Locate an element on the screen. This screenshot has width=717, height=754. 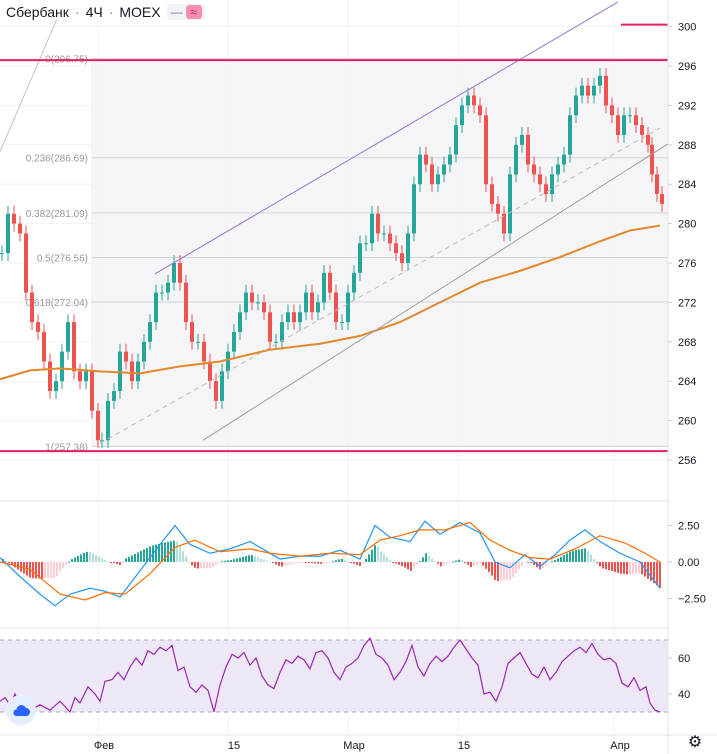
price-tick-label: 276 is located at coordinates (687, 264).